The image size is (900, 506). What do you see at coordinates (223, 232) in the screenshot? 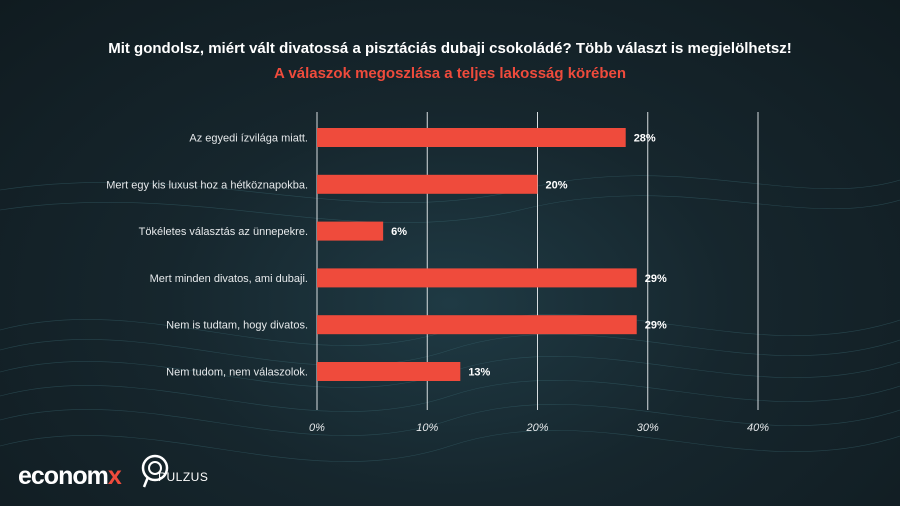
I see `category-label: Tökéletes választás az ünnepekre.` at bounding box center [223, 232].